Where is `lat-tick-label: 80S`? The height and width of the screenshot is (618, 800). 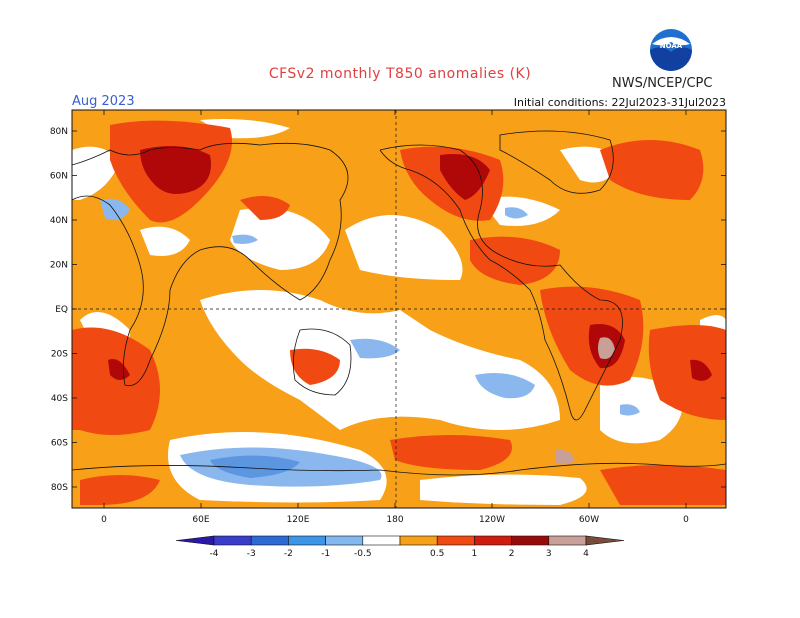 lat-tick-label: 80S is located at coordinates (59, 488).